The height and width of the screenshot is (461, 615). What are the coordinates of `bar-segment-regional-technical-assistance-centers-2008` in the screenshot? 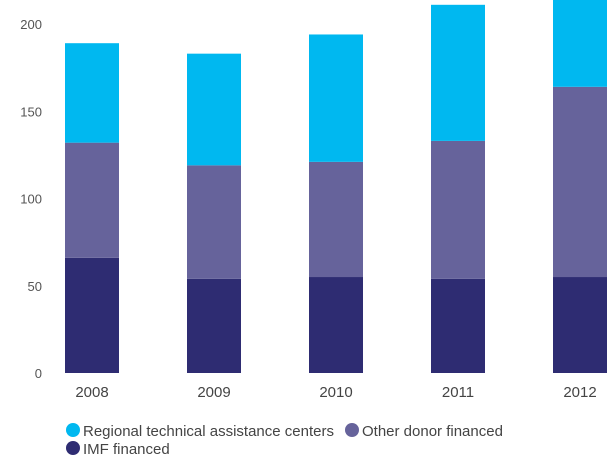 It's located at (92, 93).